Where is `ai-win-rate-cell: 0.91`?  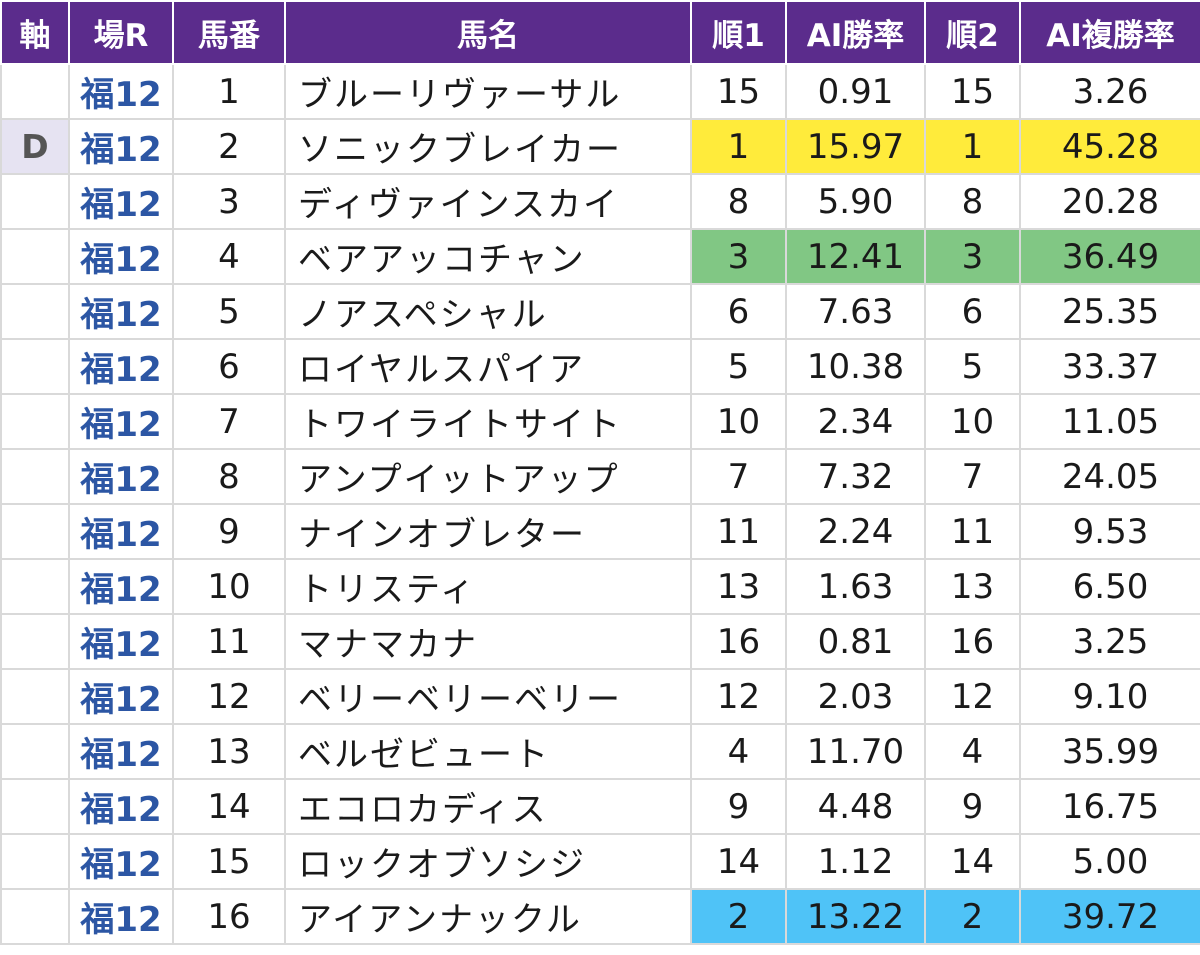 ai-win-rate-cell: 0.91 is located at coordinates (855, 91).